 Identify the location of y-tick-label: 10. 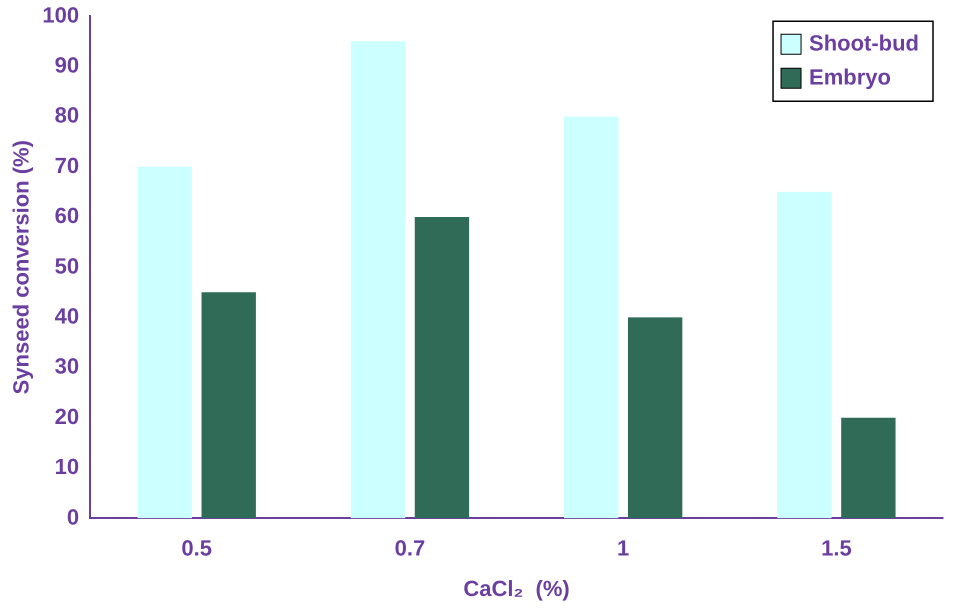
(67, 467).